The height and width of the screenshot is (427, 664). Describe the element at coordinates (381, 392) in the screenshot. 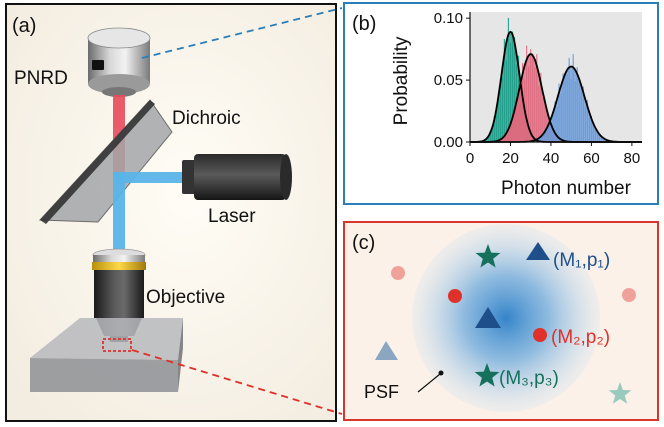

I see `psf-label: PSF` at that location.